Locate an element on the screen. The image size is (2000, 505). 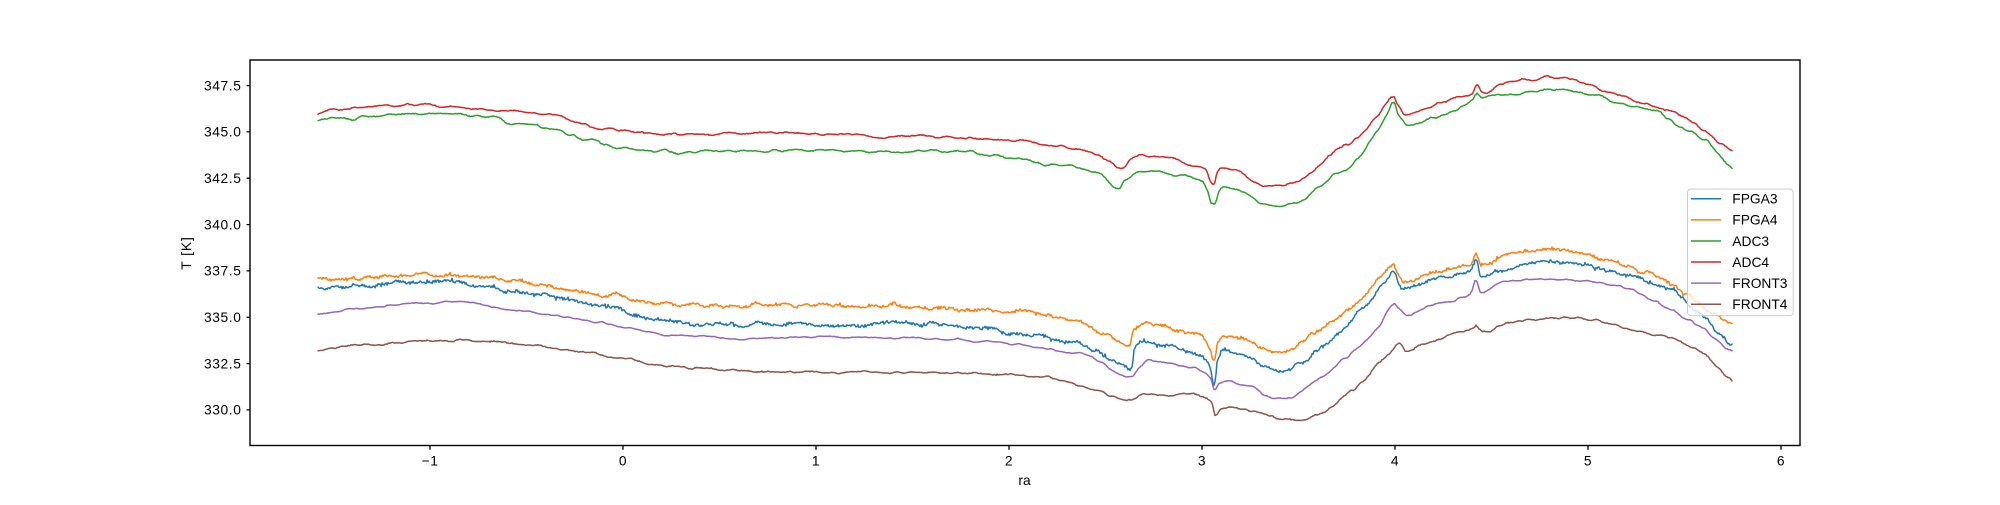
svg-text: FPGA4 is located at coordinates (1755, 220).